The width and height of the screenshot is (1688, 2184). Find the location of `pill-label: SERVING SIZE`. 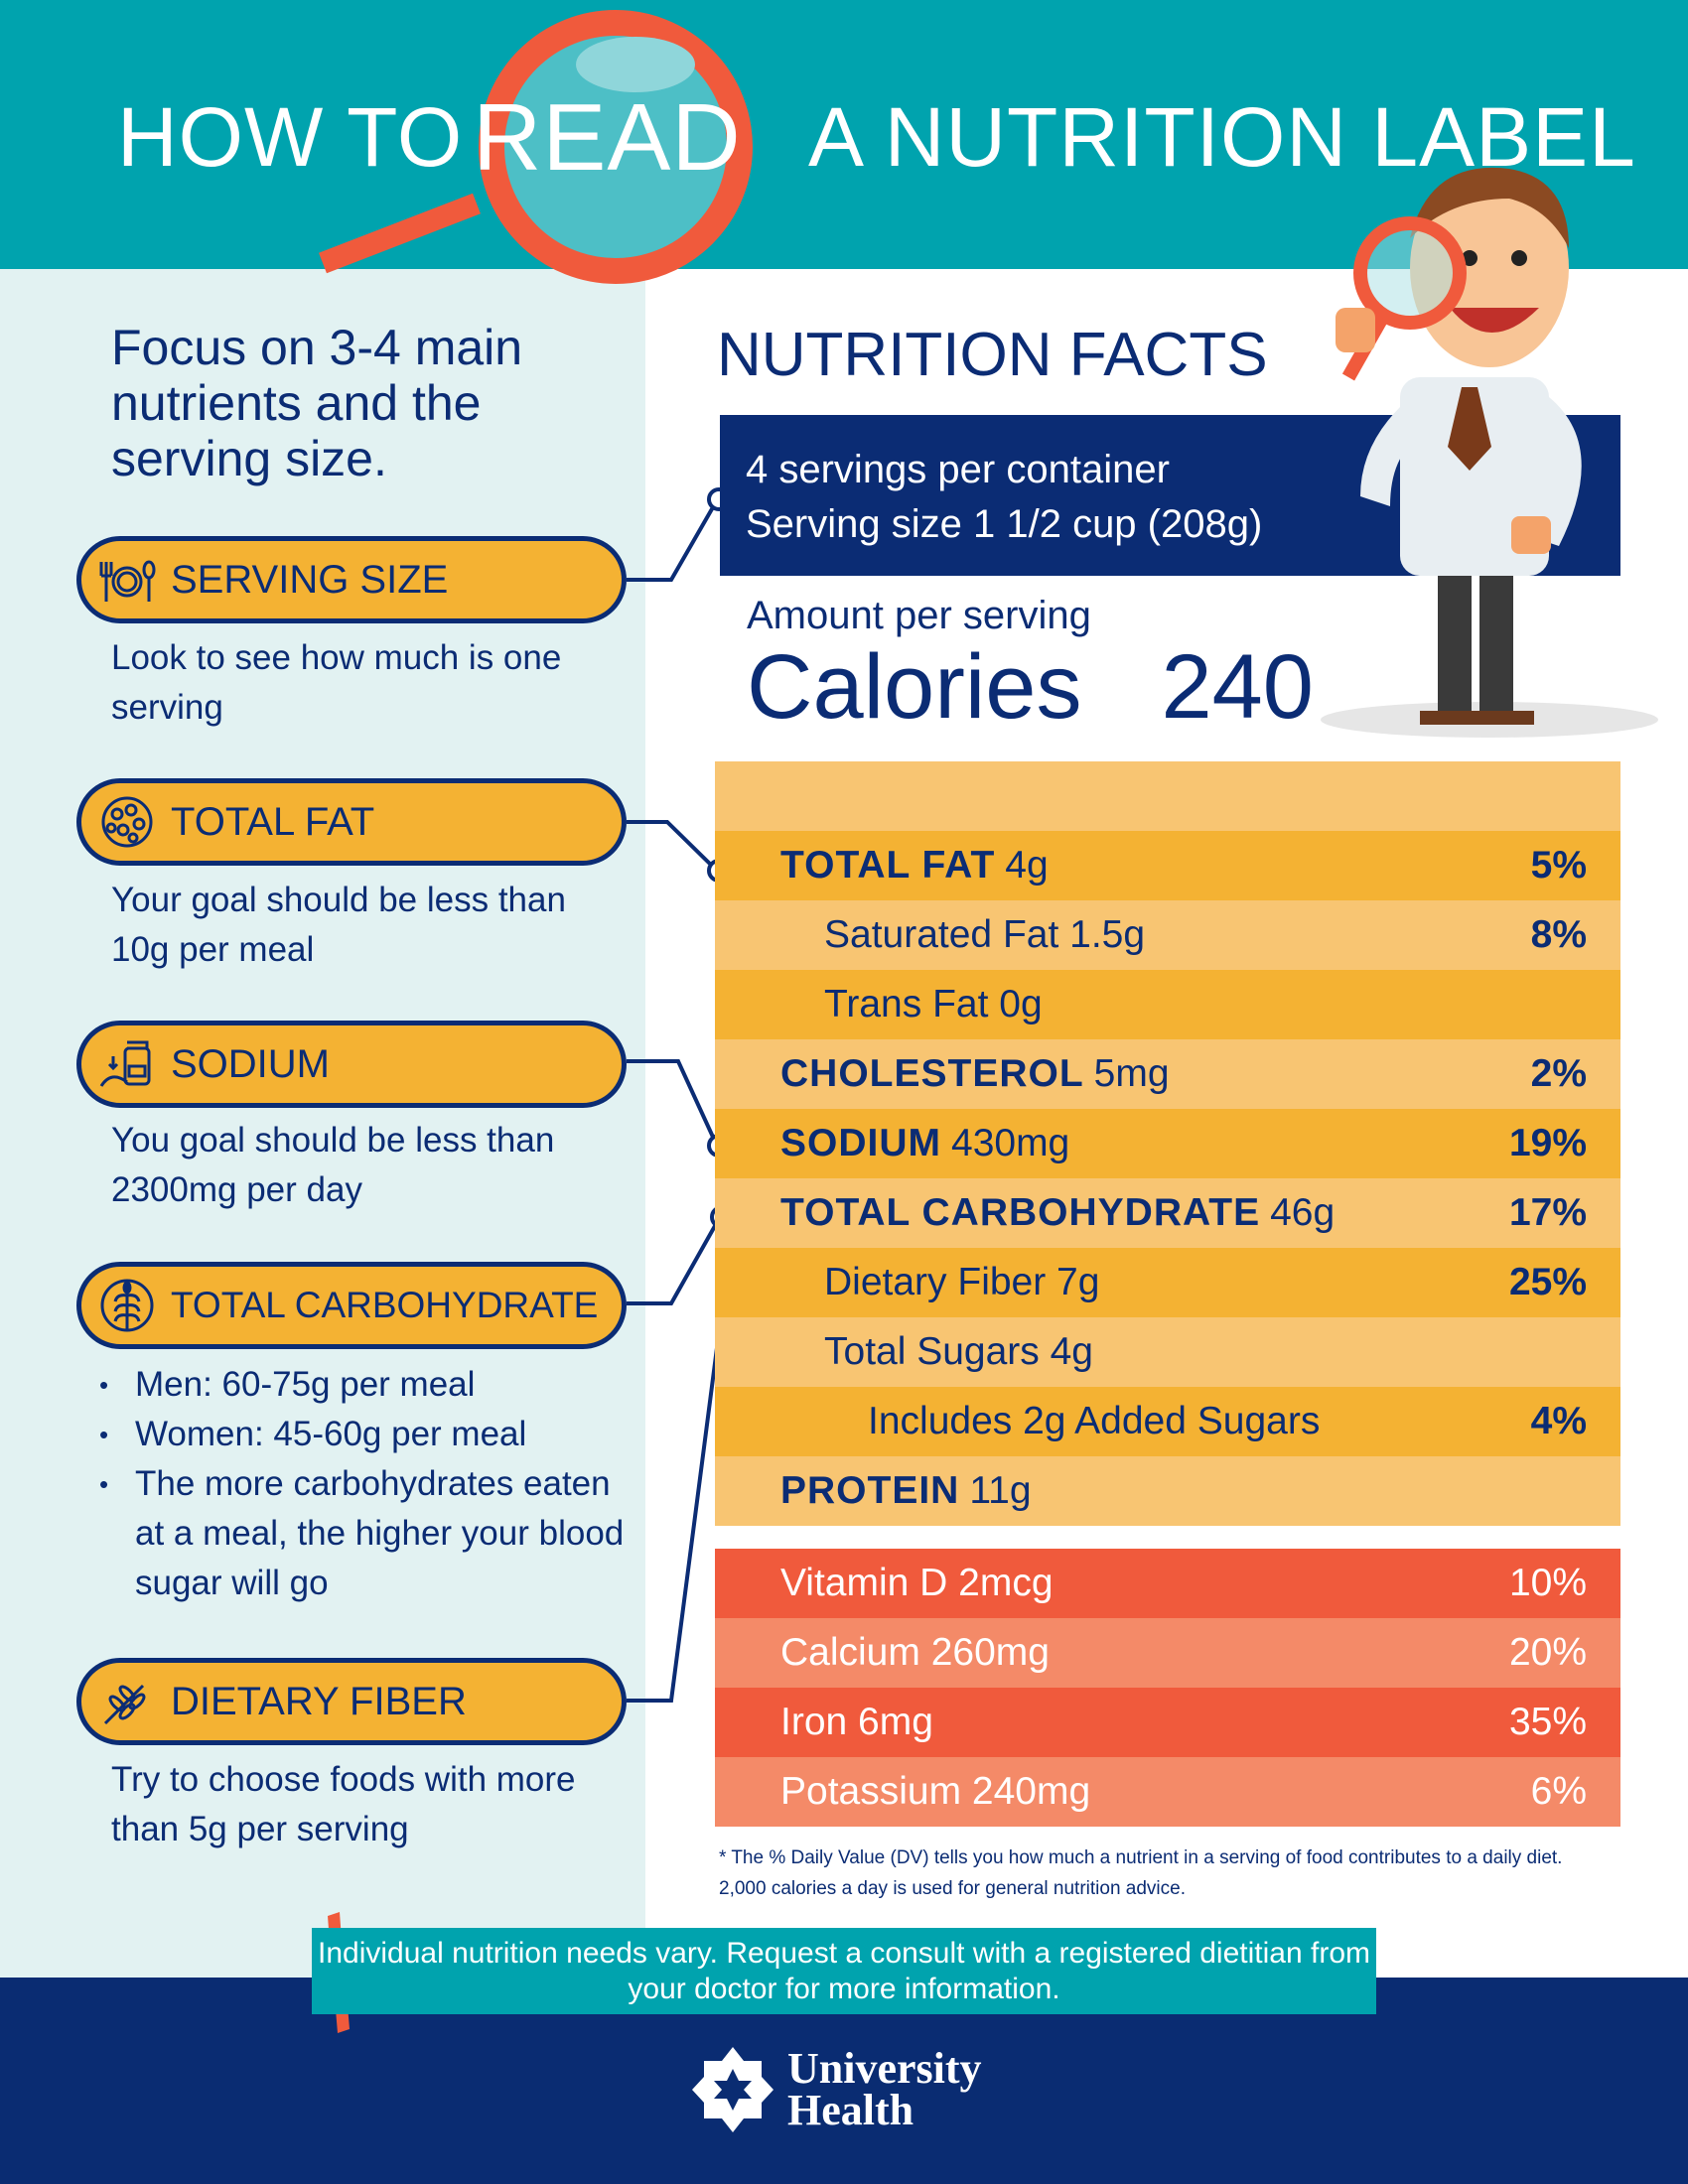

pill-label: SERVING SIZE is located at coordinates (310, 579).